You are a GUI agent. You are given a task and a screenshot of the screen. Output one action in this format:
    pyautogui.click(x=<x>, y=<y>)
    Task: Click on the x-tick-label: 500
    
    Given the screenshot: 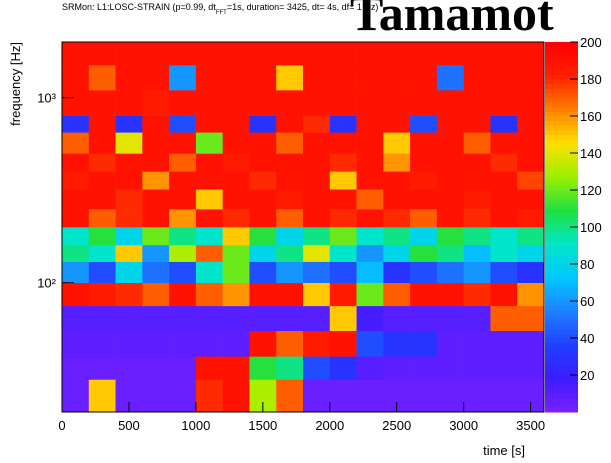 What is the action you would take?
    pyautogui.click(x=129, y=425)
    